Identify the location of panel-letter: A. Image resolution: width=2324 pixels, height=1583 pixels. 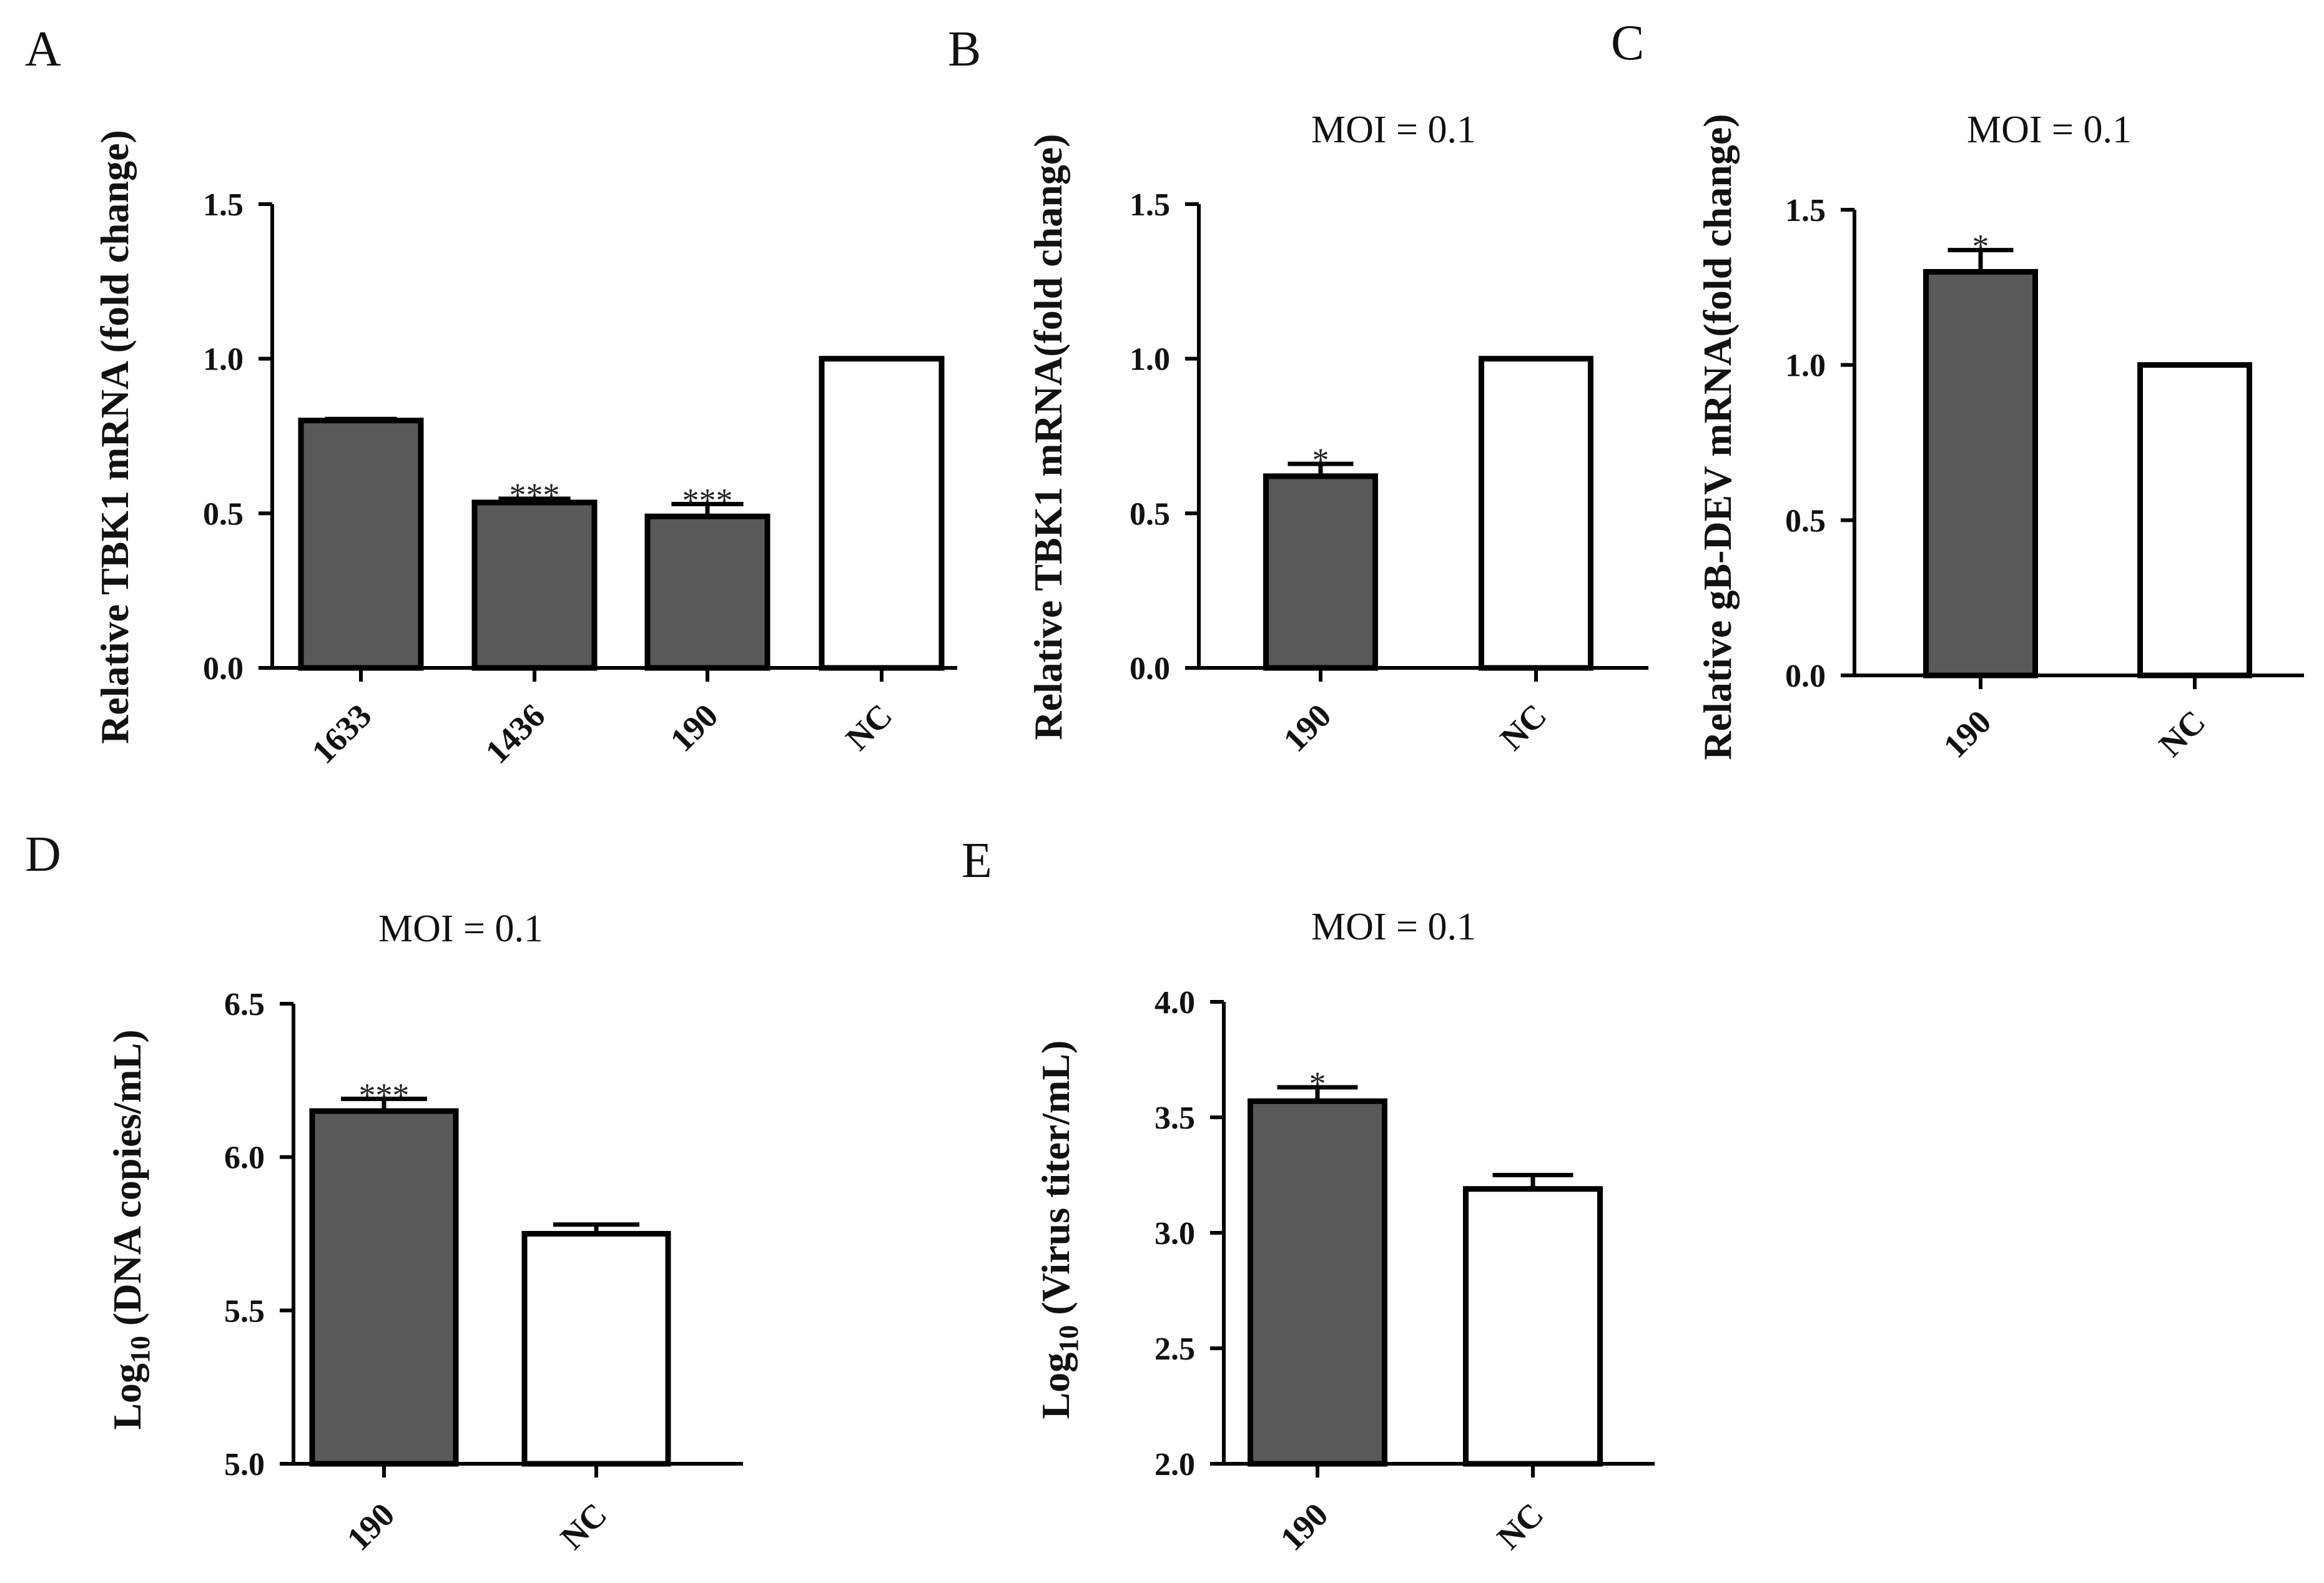
(43, 49).